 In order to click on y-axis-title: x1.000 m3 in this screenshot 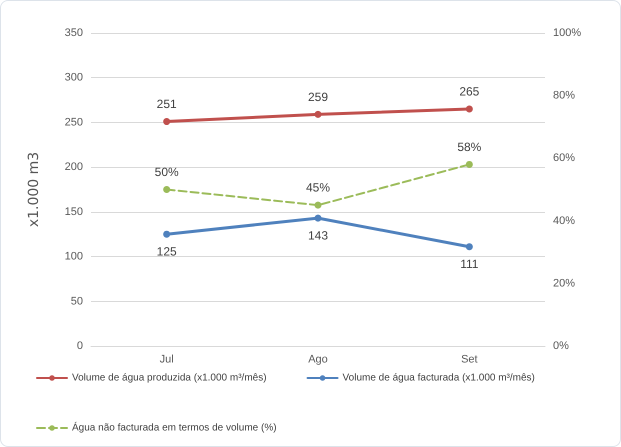, I will do `click(34, 190)`.